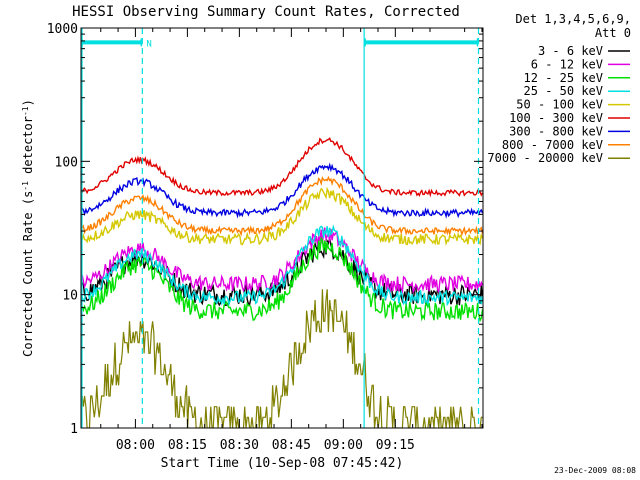  I want to click on date-stamp: 23-Dec-2009 08:08, so click(595, 470).